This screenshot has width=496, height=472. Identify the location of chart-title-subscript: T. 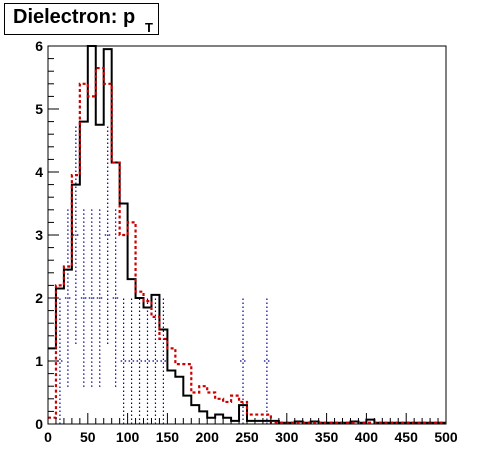
(149, 27).